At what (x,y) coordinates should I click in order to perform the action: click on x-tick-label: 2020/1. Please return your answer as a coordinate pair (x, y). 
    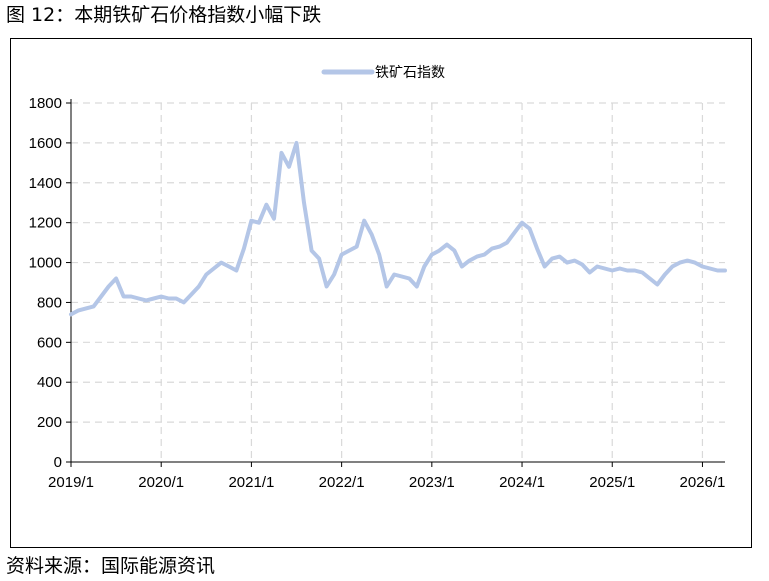
    Looking at the image, I should click on (161, 482).